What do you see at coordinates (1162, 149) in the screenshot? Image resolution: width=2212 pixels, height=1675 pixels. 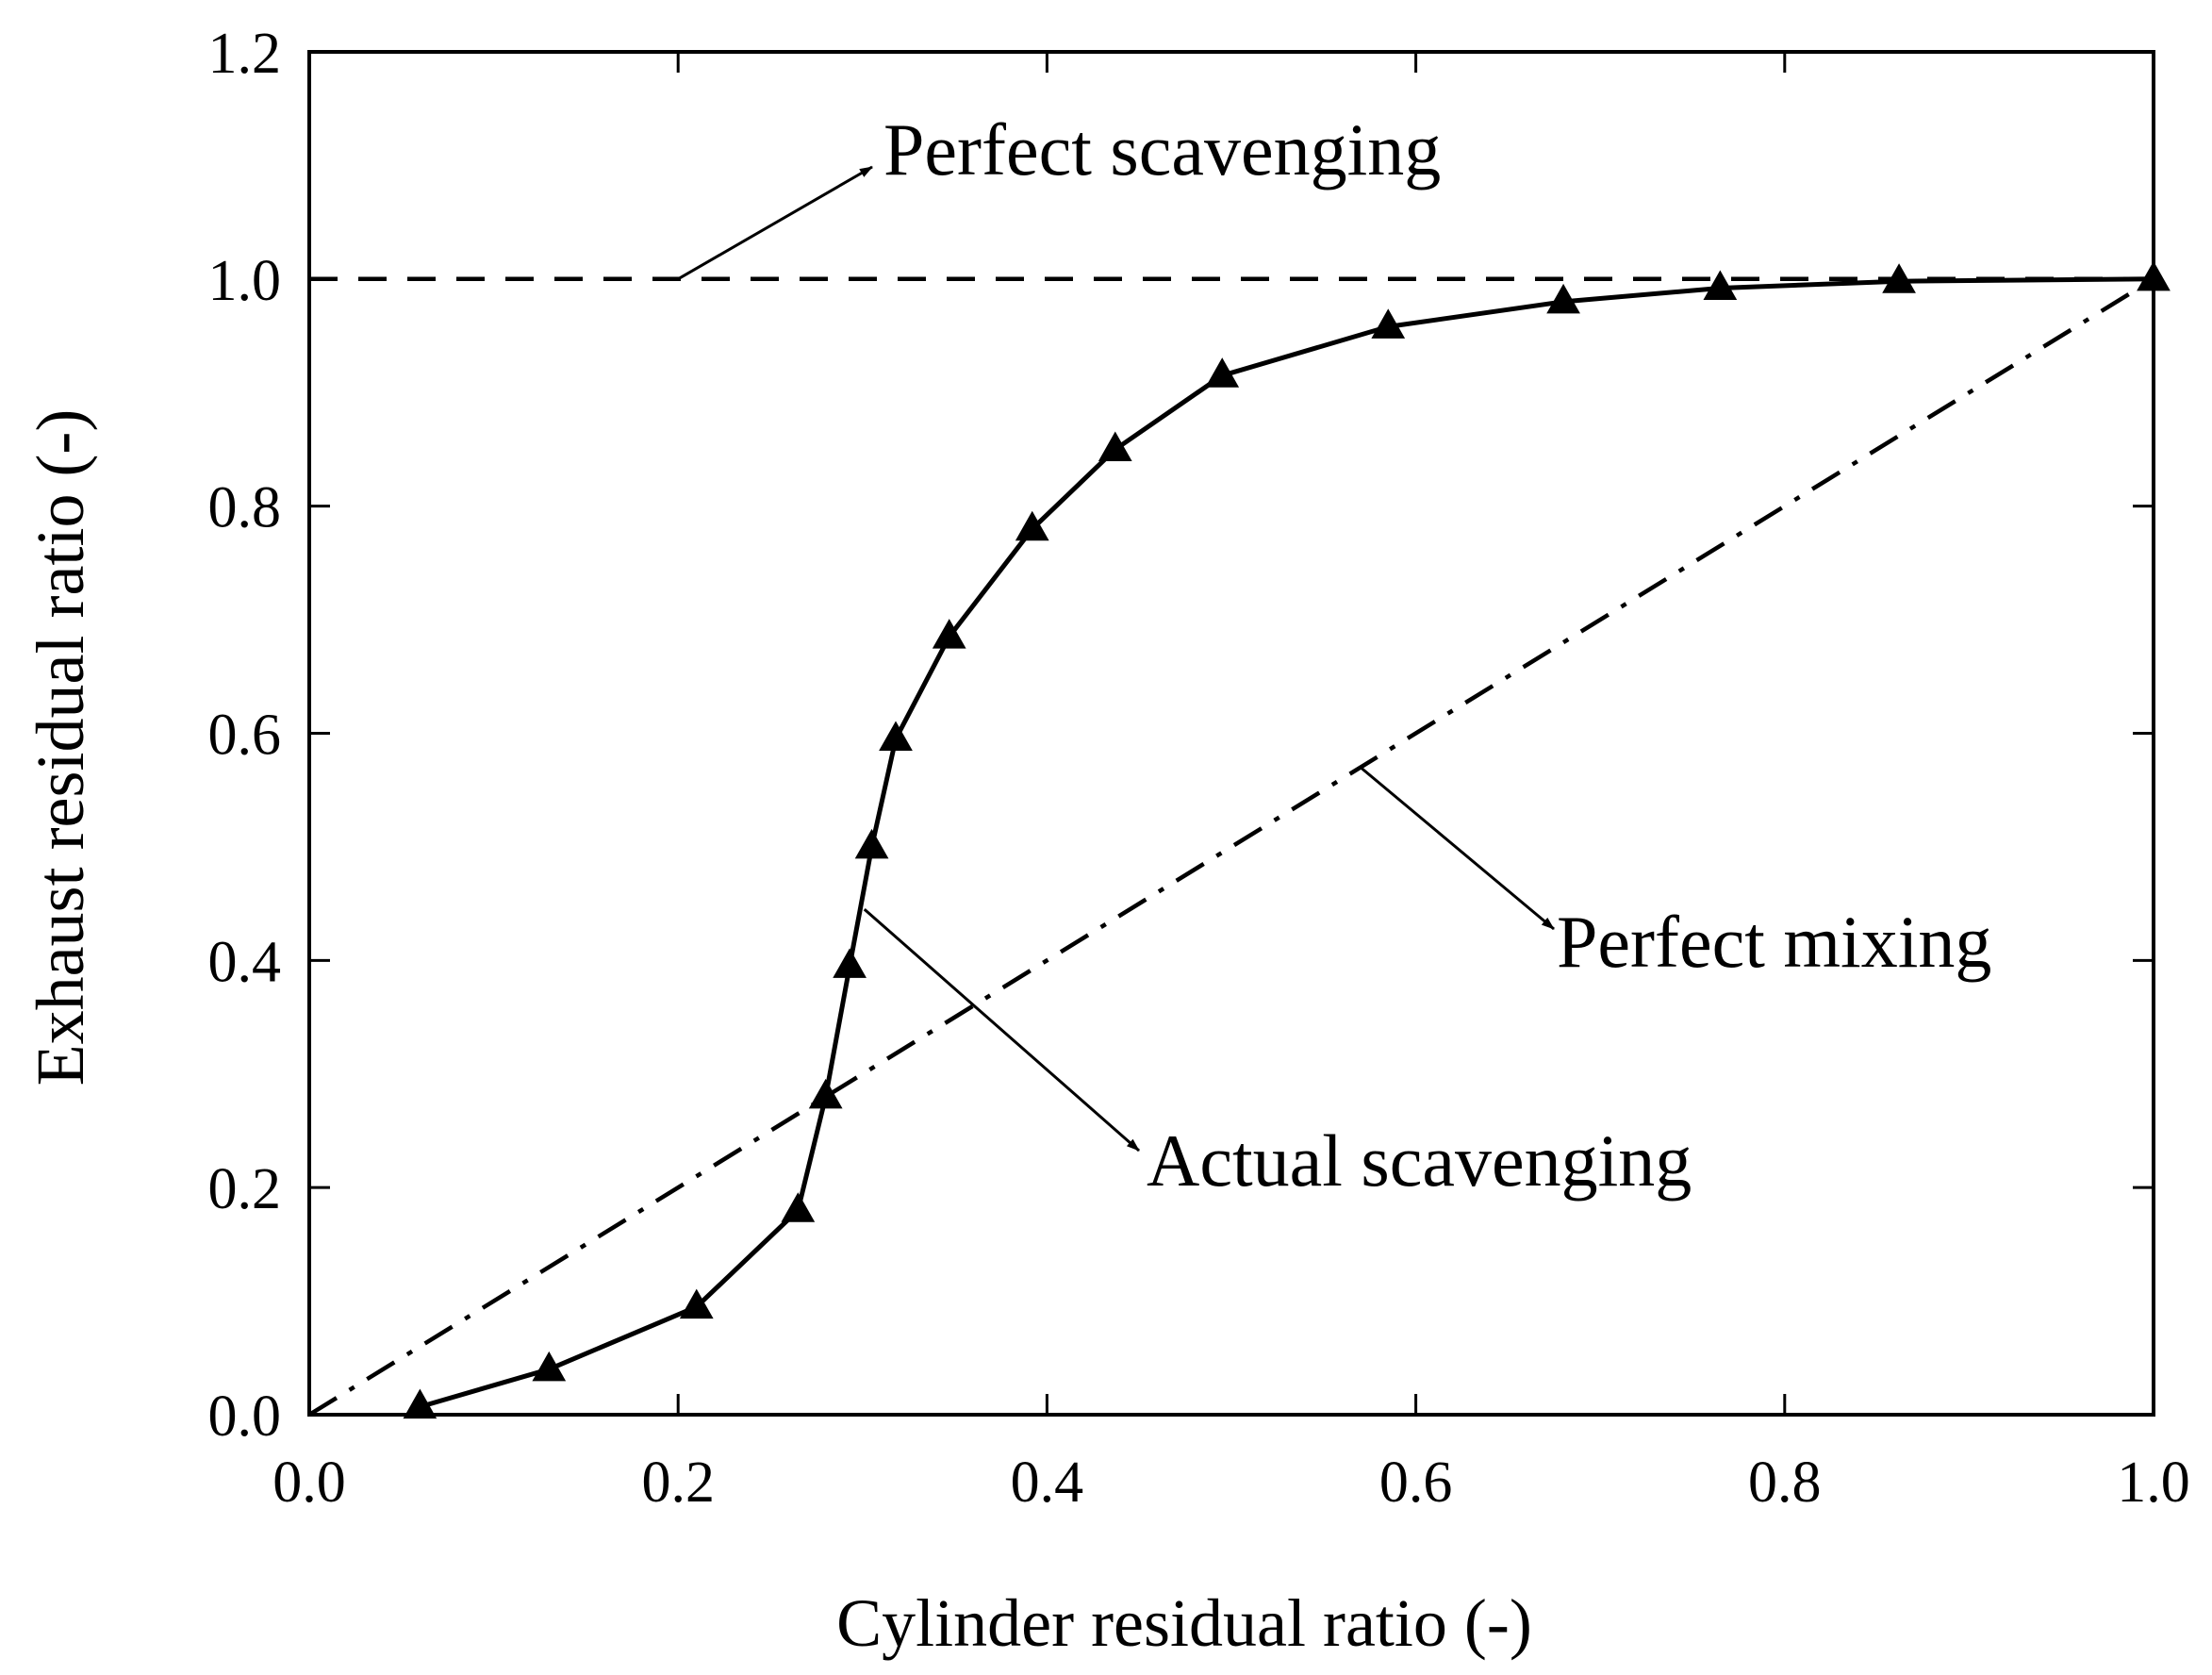 I see `annotation-label-perfect-scavenging: Perfect scavenging` at bounding box center [1162, 149].